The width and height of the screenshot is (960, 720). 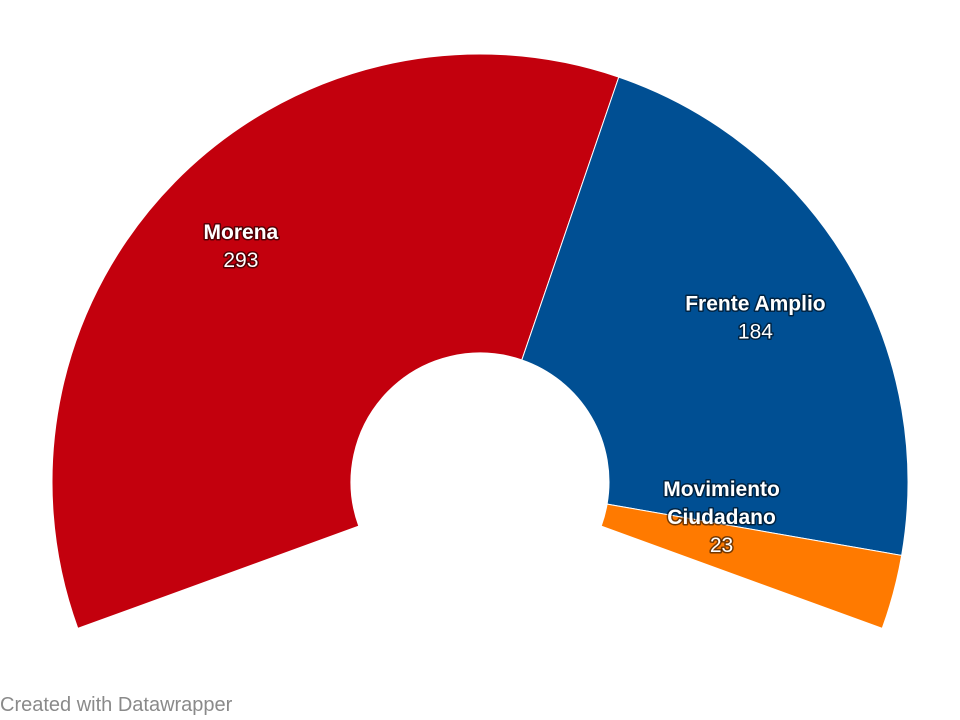 What do you see at coordinates (721, 545) in the screenshot?
I see `slice-label-value: 23` at bounding box center [721, 545].